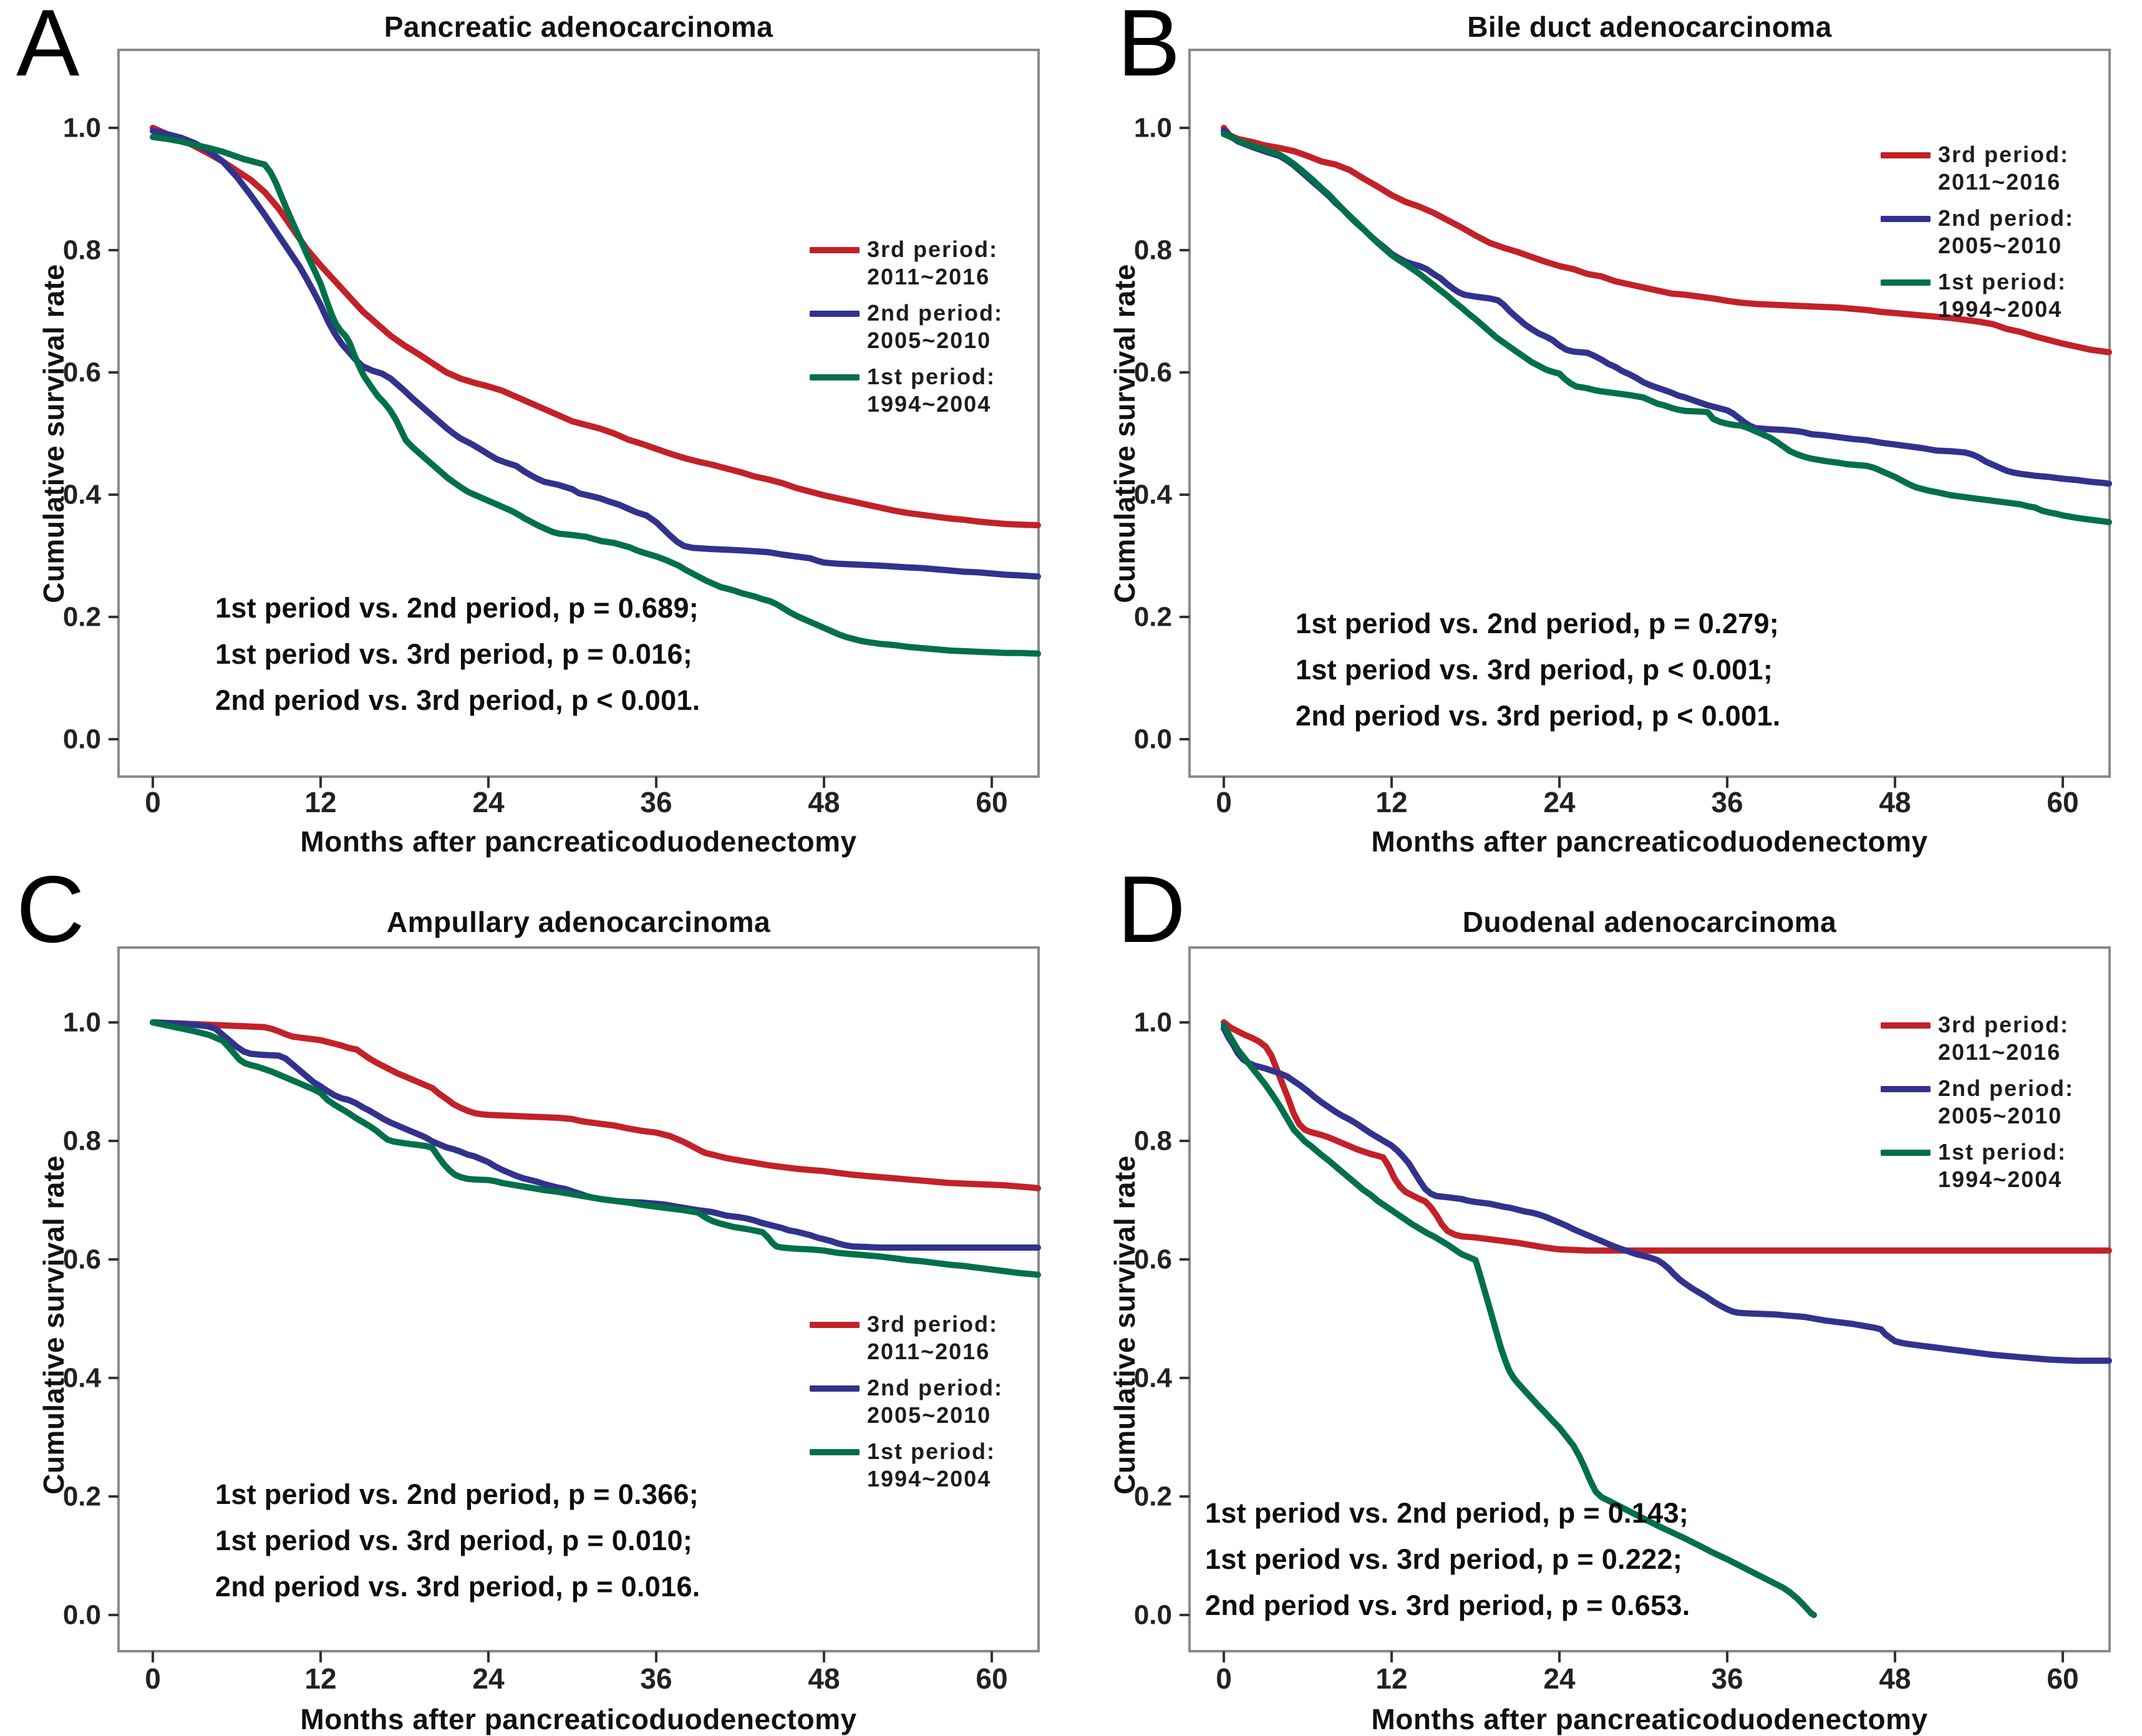 This screenshot has width=2142, height=1736. What do you see at coordinates (578, 922) in the screenshot?
I see `panel-title: Ampullary adenocarcinoma` at bounding box center [578, 922].